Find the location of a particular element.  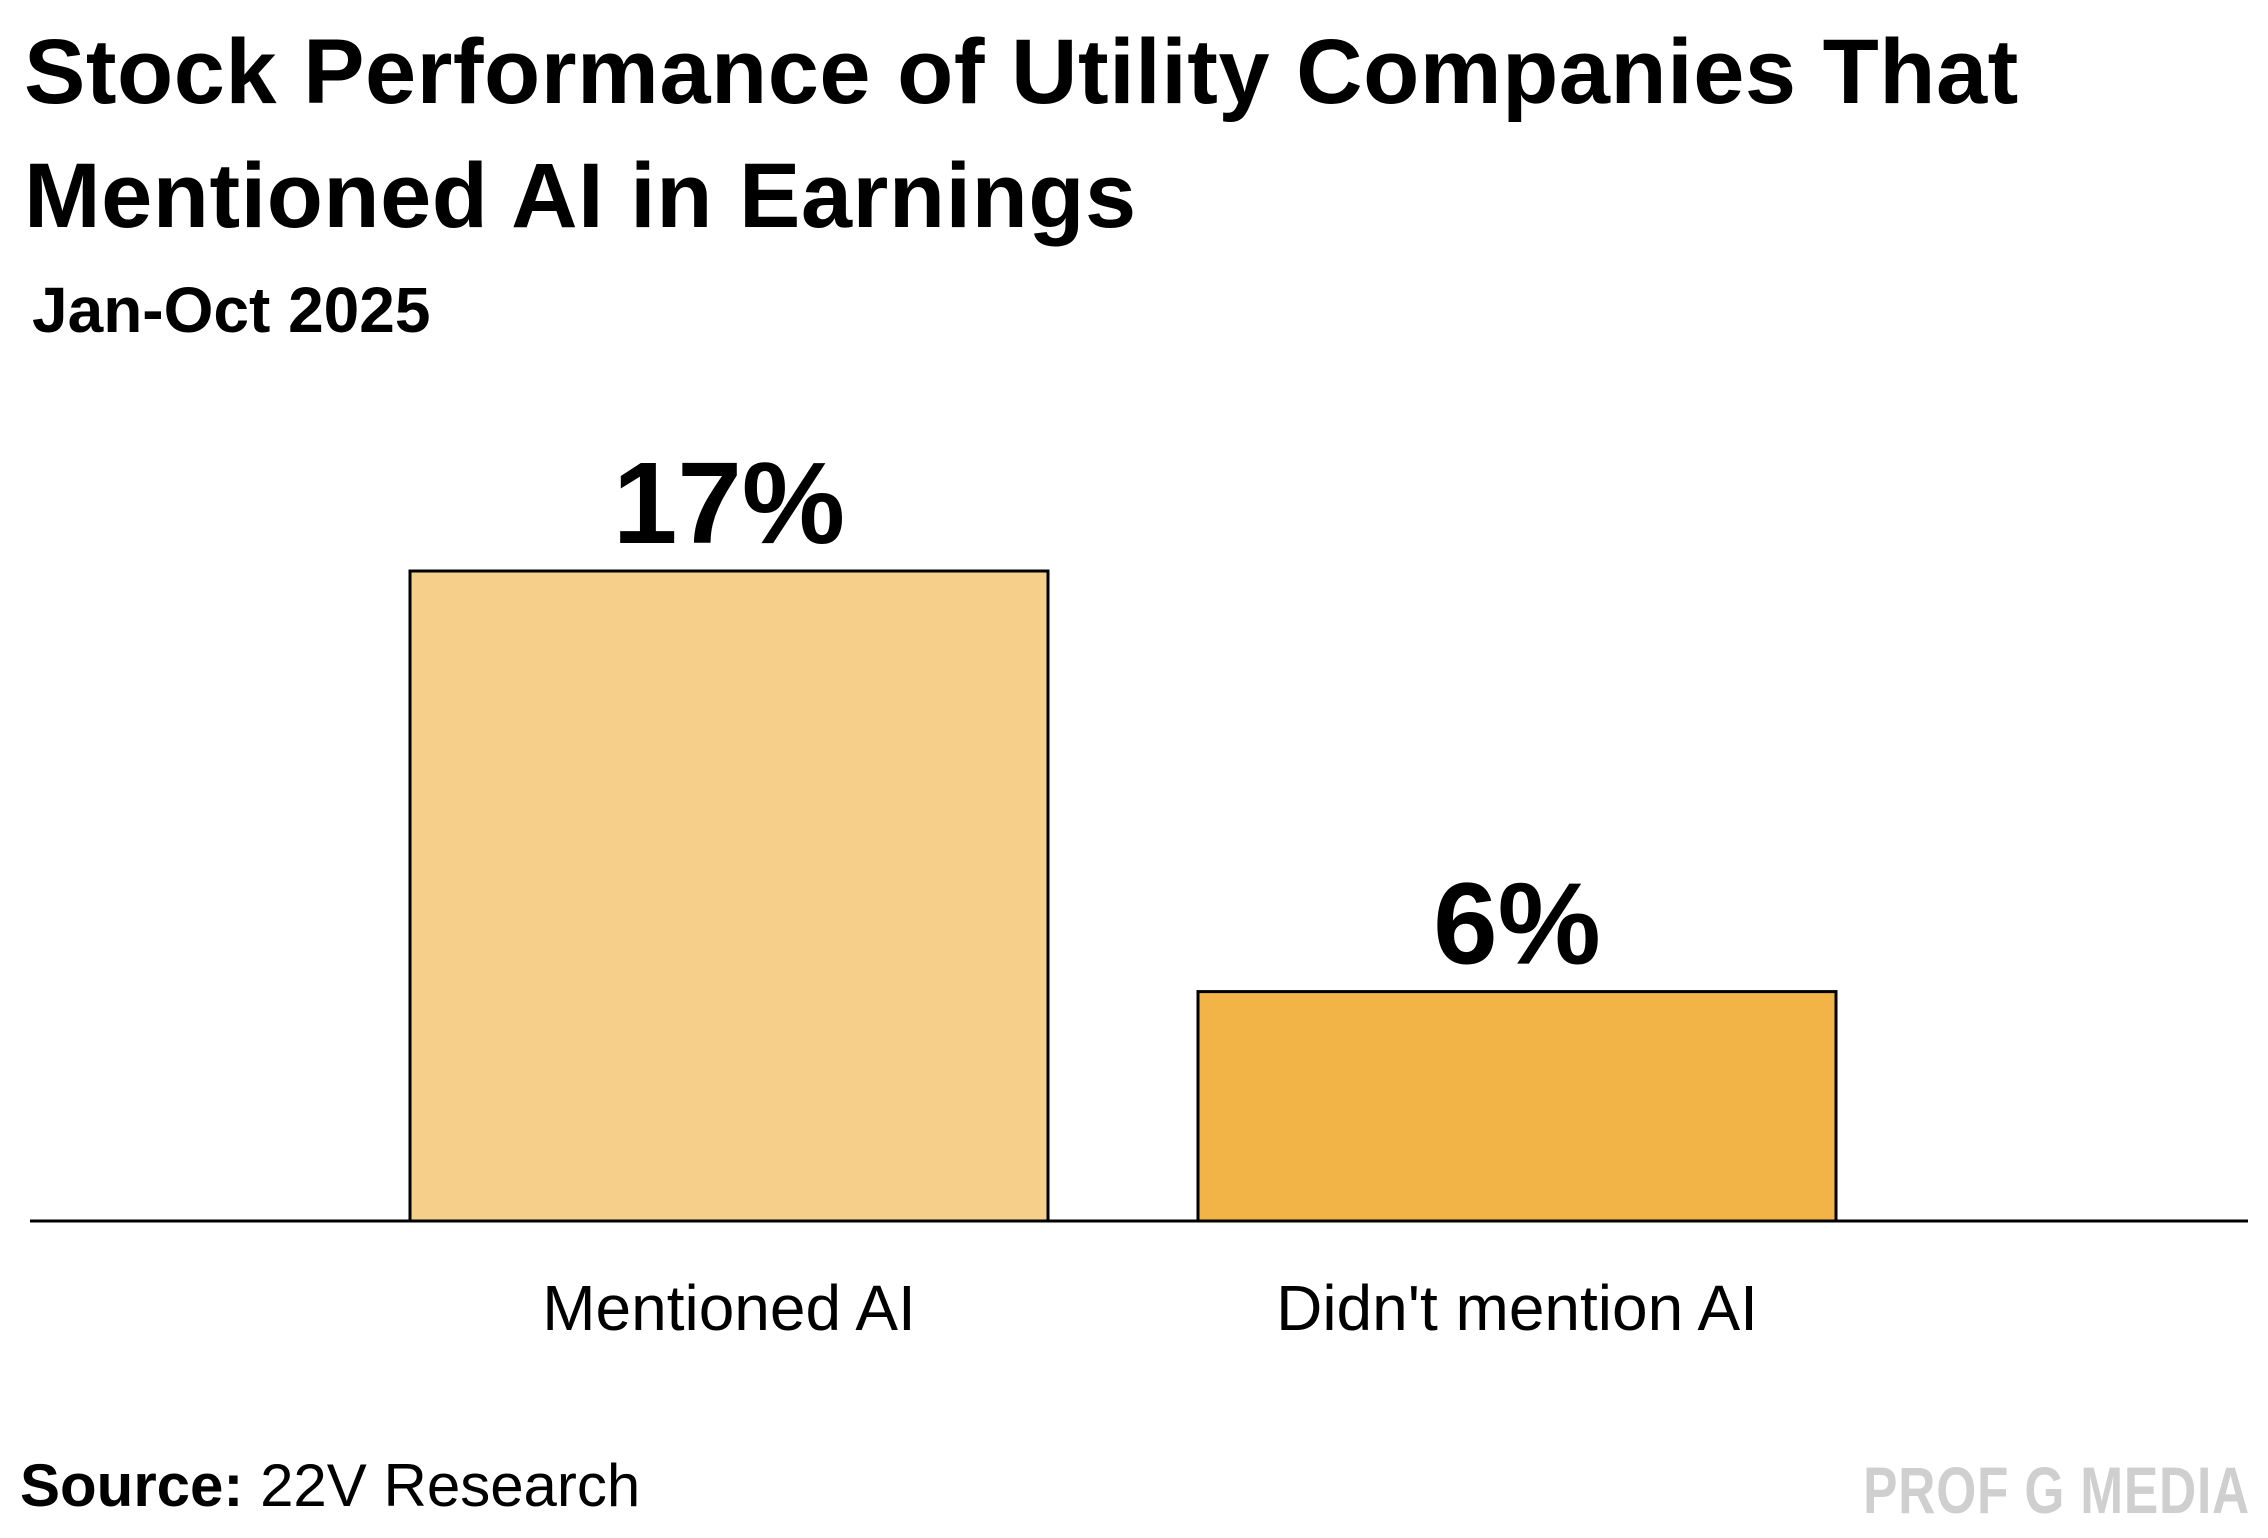

category-label-mentioned-ai: Mentioned AI is located at coordinates (729, 1308).